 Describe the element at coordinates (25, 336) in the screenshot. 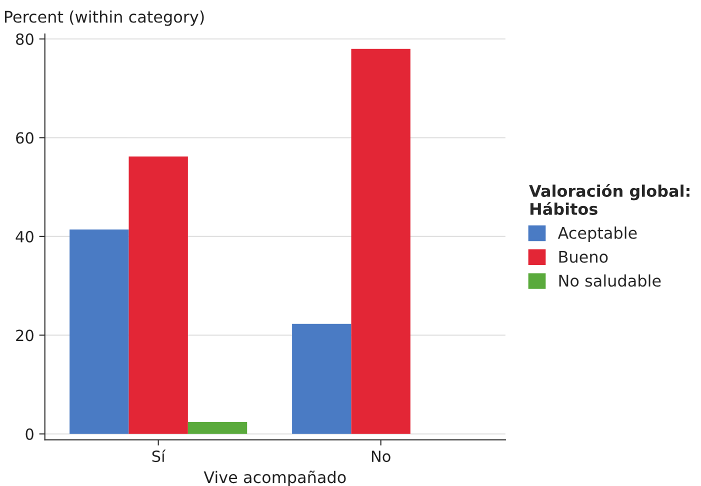

I see `y-tick-label: 20` at that location.